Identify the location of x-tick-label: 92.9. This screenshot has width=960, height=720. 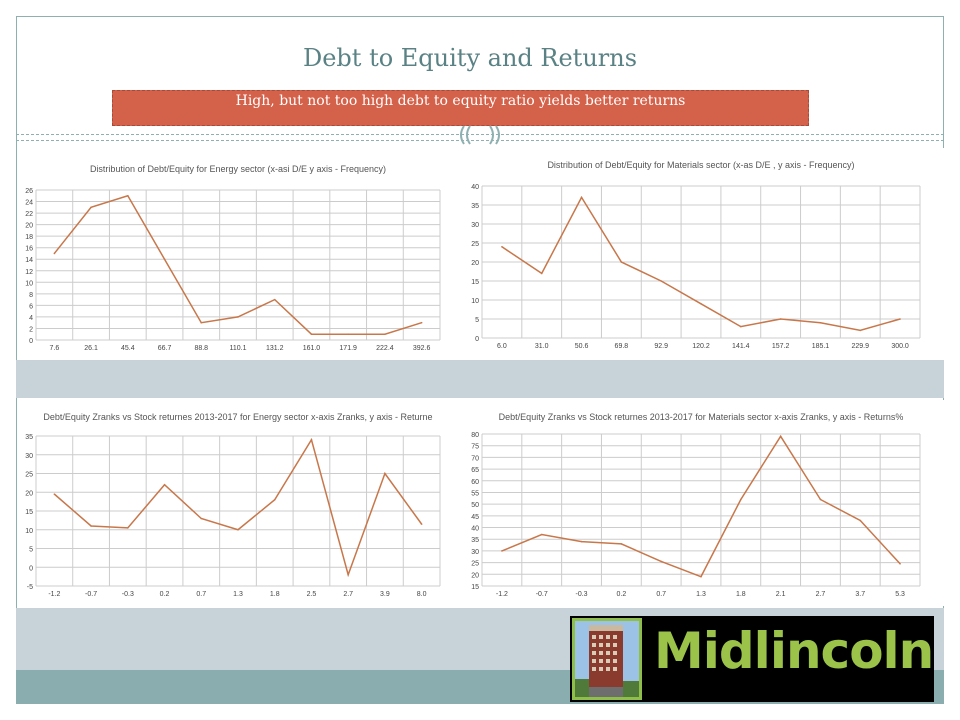
(661, 346).